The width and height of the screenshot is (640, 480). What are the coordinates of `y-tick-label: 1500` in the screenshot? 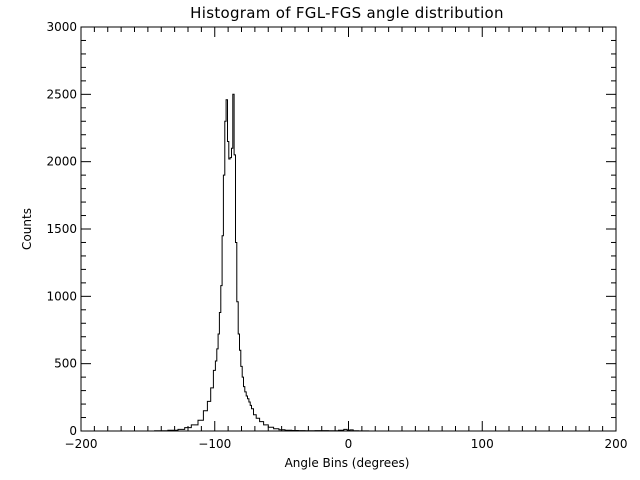 It's located at (61, 229).